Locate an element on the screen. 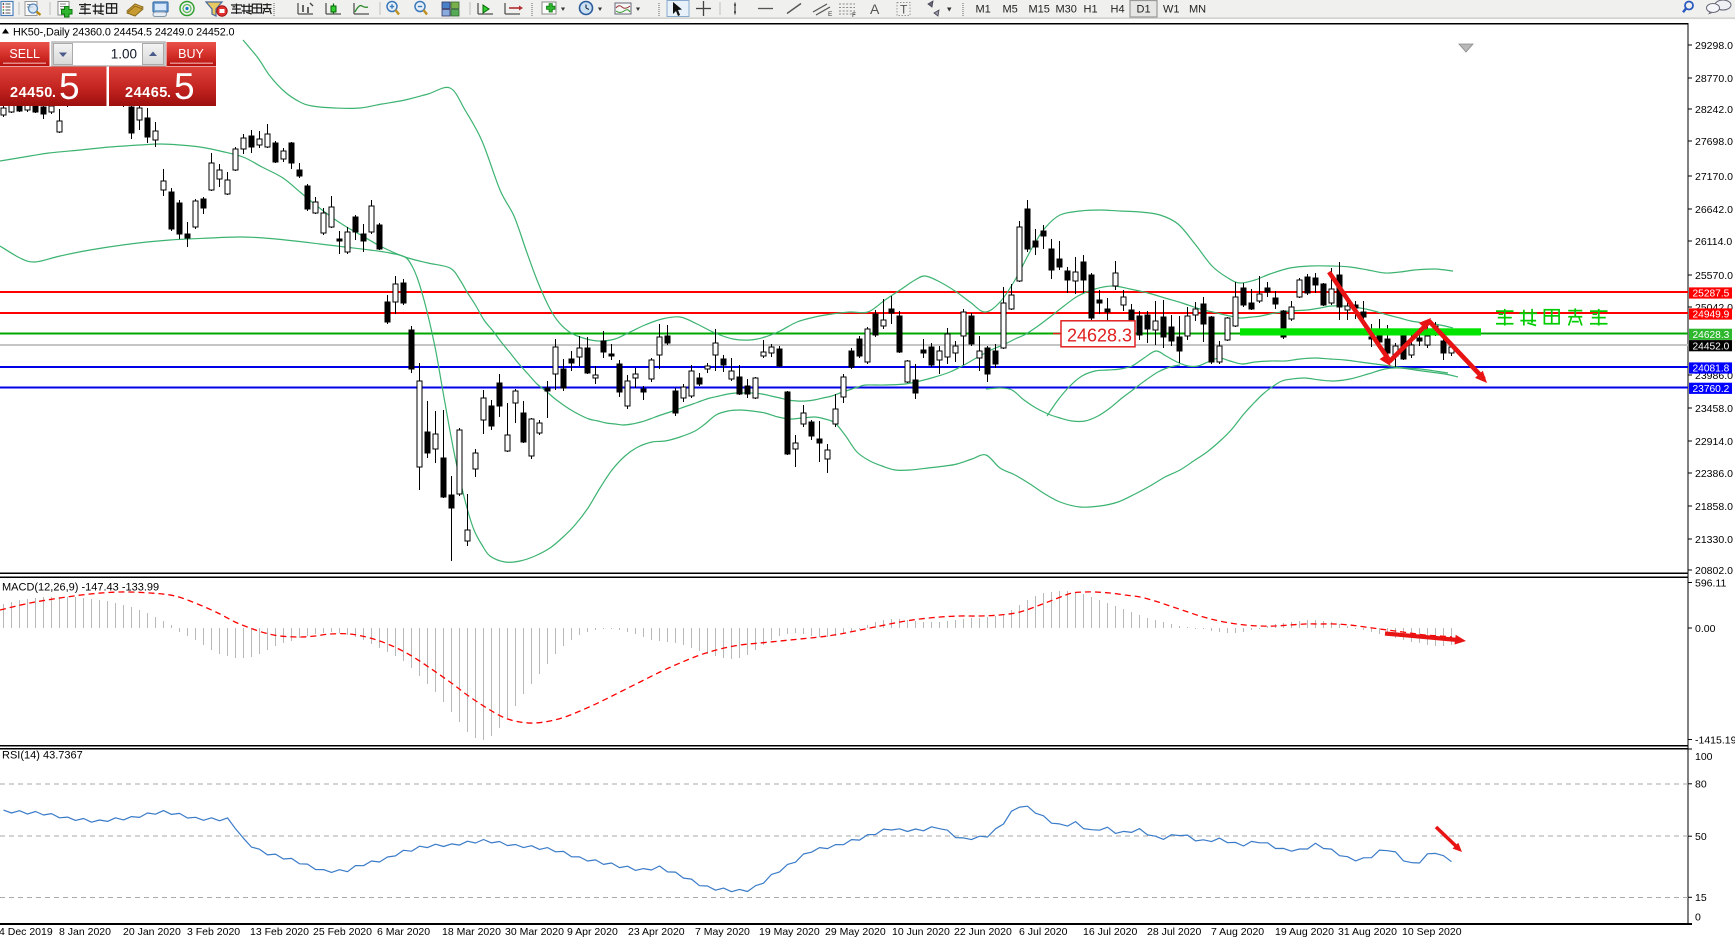 The height and width of the screenshot is (939, 1735). svg-text: 9 Apr 2020 is located at coordinates (592, 932).